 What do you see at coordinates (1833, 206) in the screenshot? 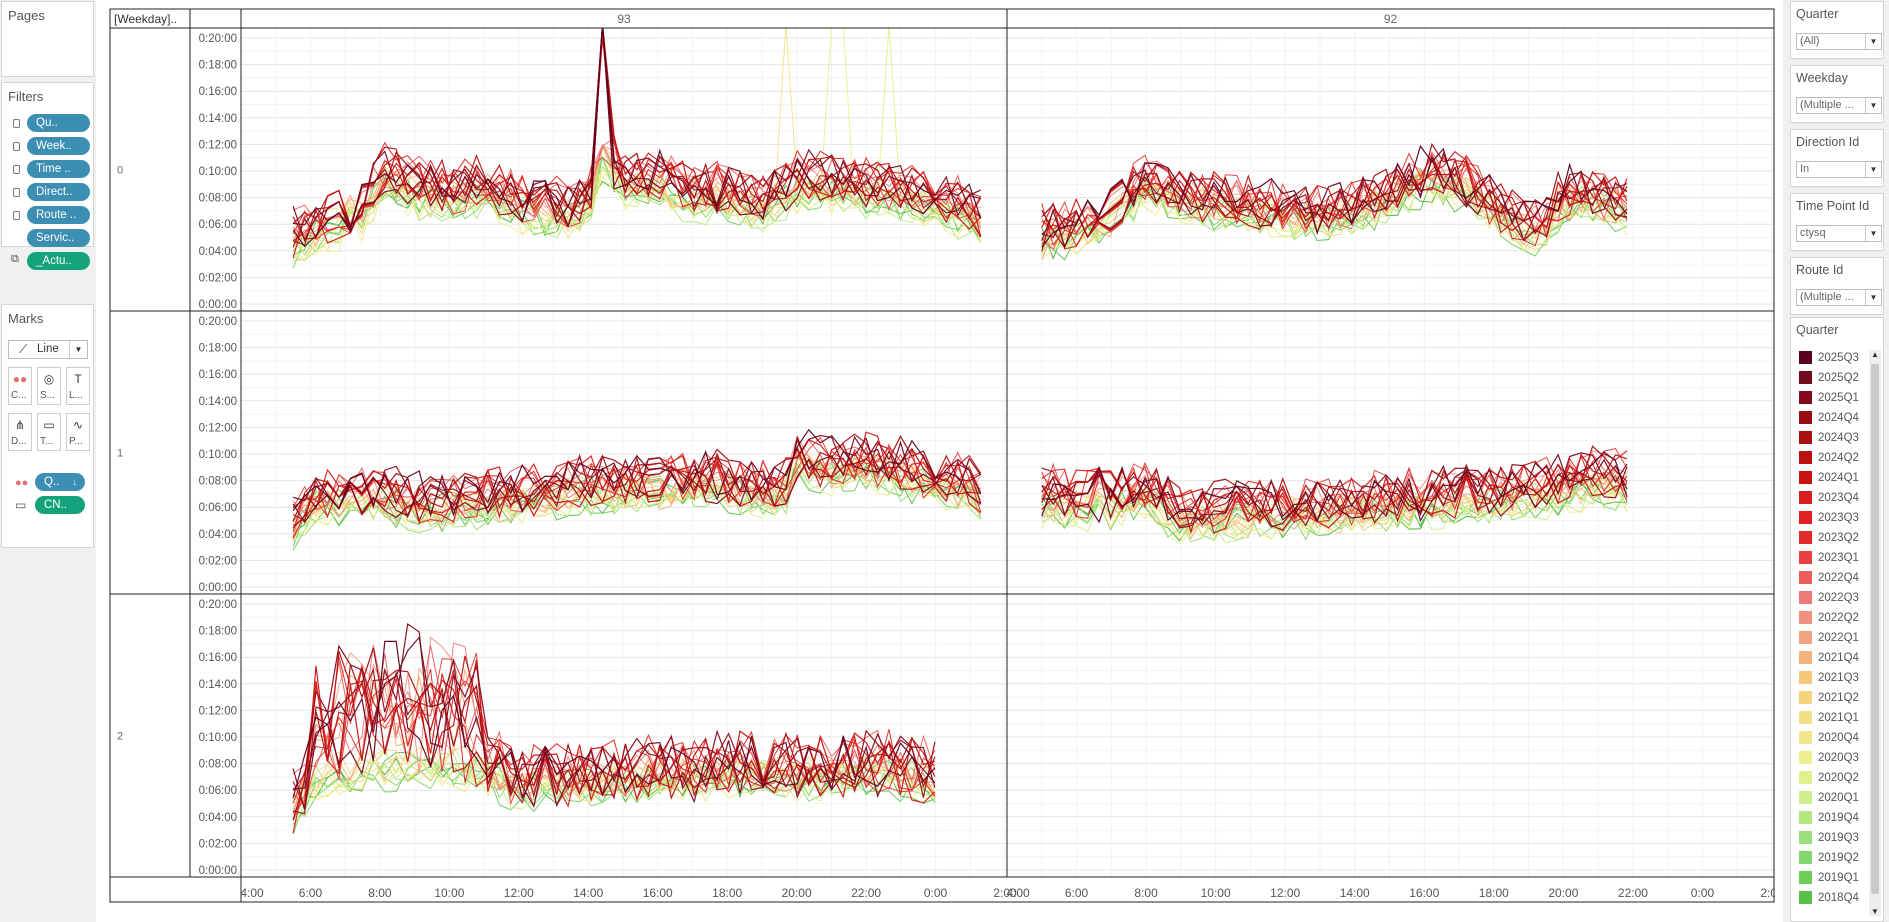
I see `quick-filter-title: Time Point Id` at bounding box center [1833, 206].